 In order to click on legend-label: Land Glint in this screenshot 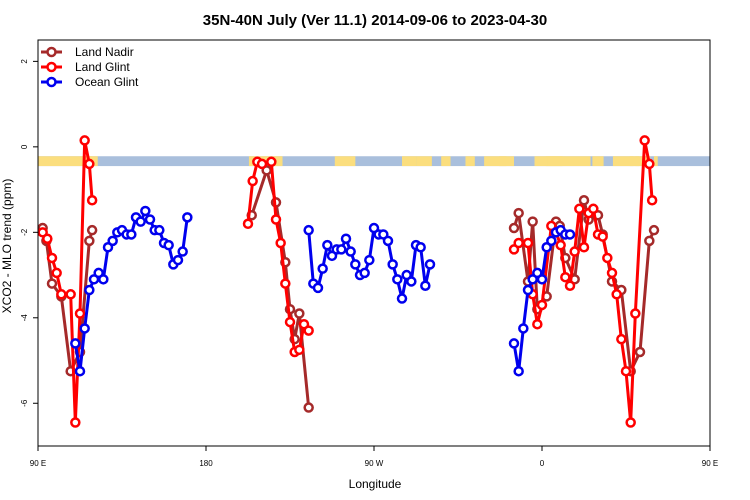, I will do `click(102, 67)`.